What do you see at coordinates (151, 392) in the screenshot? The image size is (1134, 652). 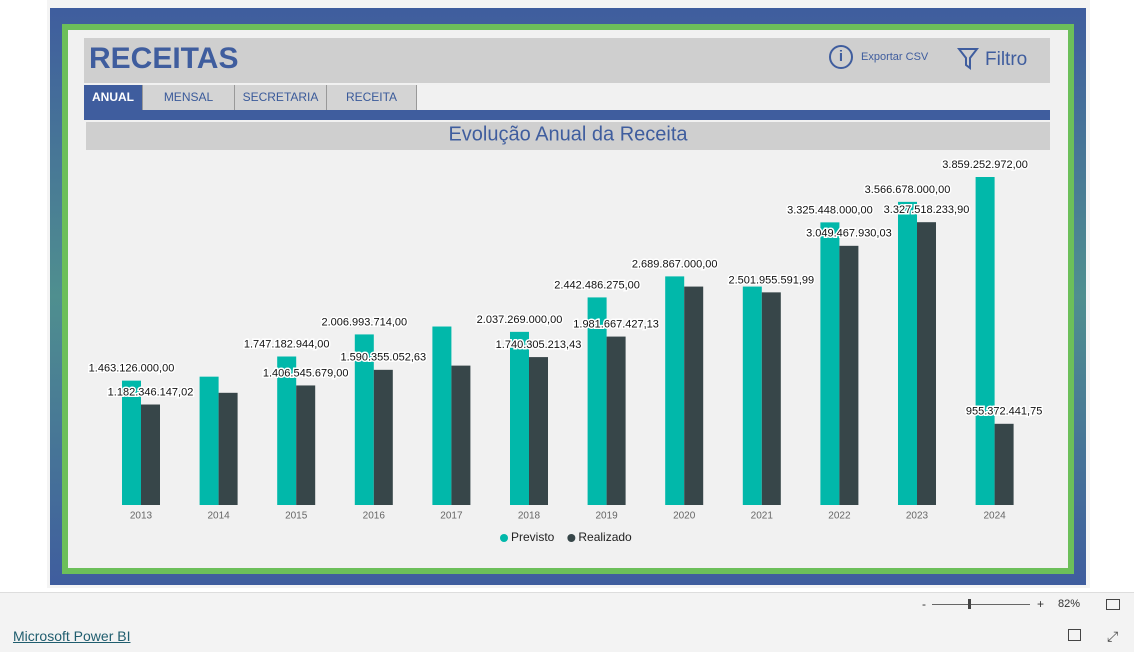 I see `data-label: 1.182.346.147,02` at bounding box center [151, 392].